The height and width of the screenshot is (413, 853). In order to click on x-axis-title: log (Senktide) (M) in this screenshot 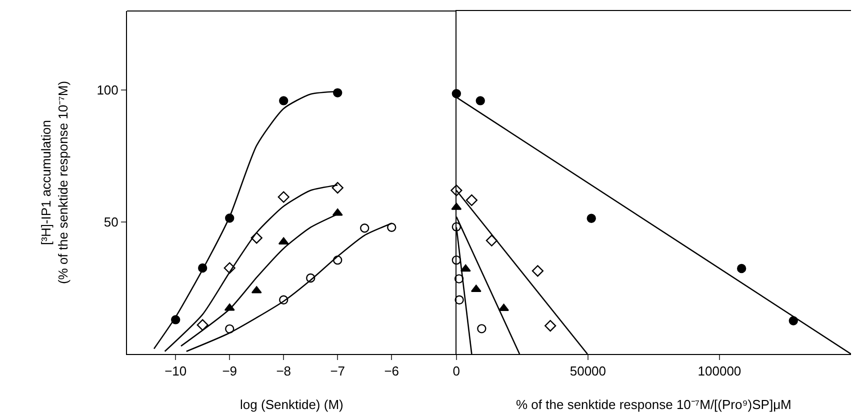, I will do `click(292, 404)`.